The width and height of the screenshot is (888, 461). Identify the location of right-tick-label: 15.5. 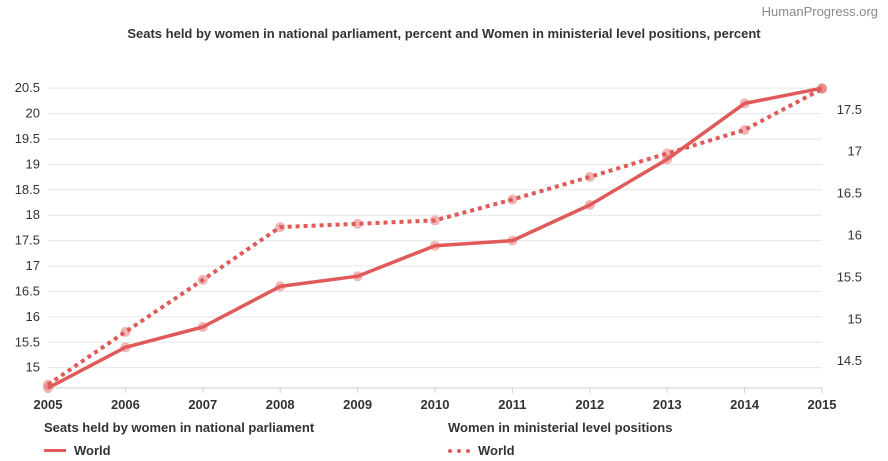
(849, 276).